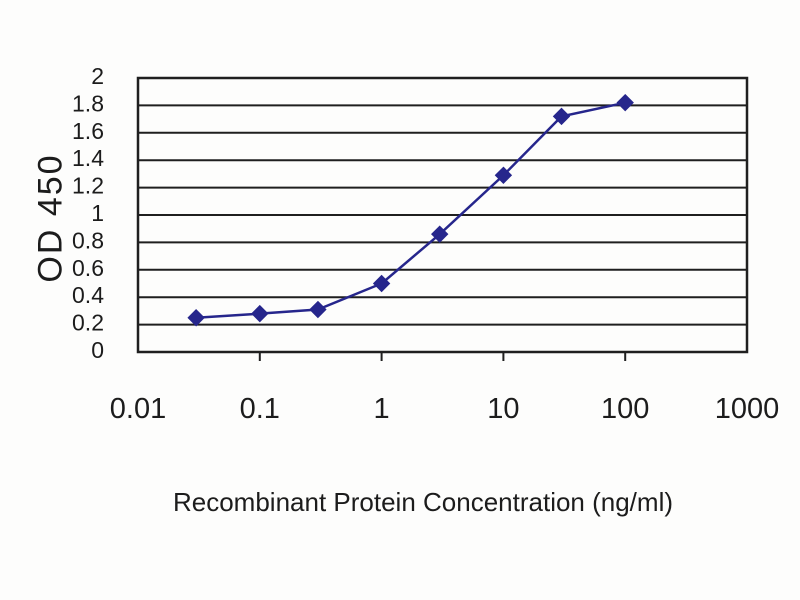 The width and height of the screenshot is (800, 600). I want to click on y-tick-label: 1.8, so click(88, 103).